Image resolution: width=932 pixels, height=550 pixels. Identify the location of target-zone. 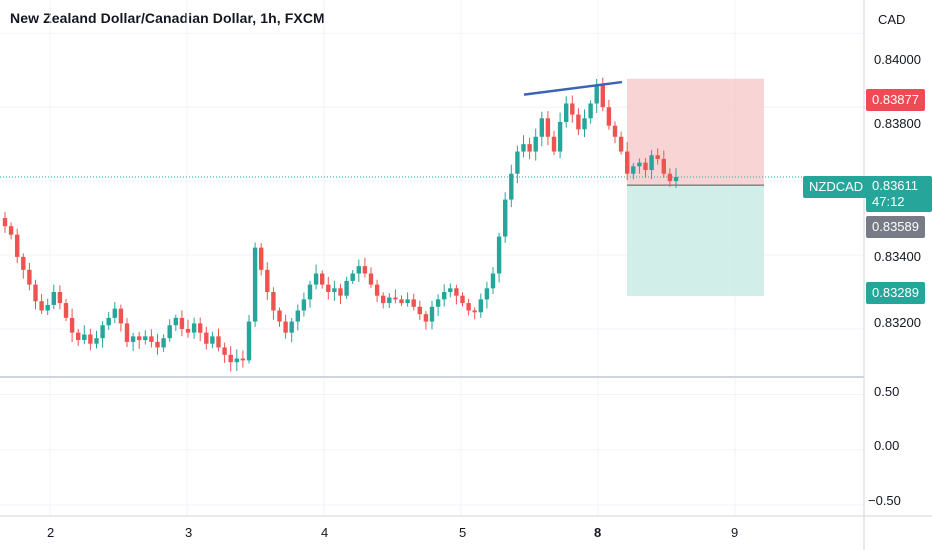
(695, 241).